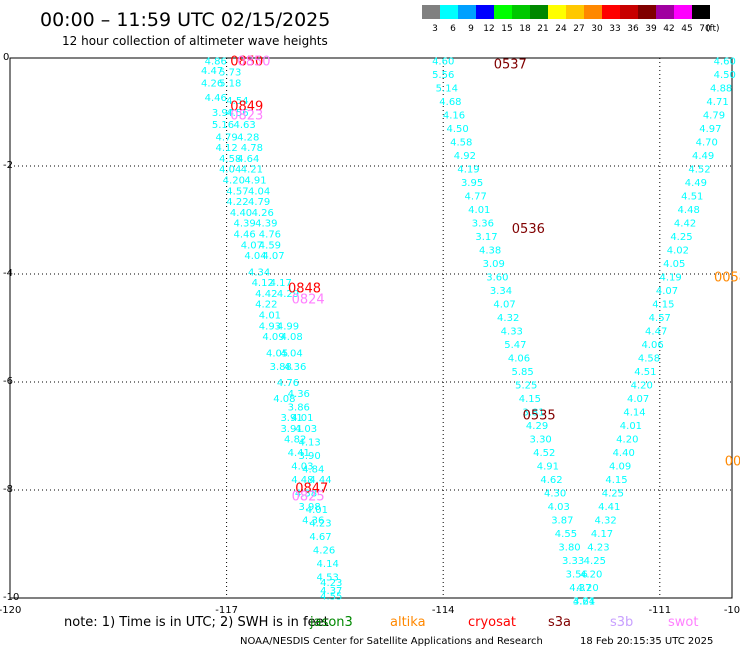 The image size is (740, 654). I want to click on wave-height-label: 3.81, so click(533, 413).